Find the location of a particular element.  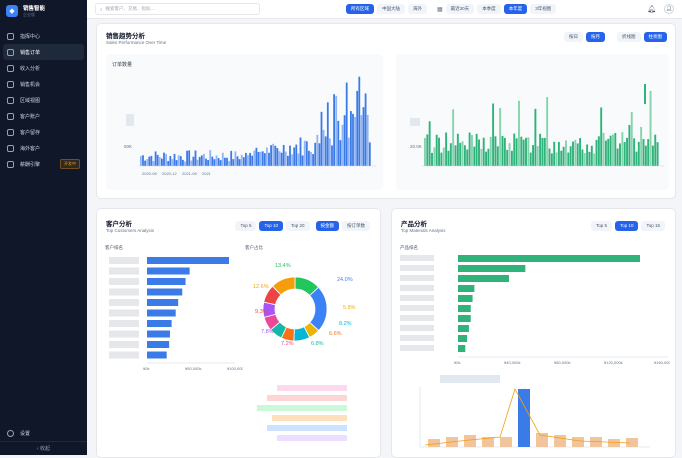

customer-topn-tab-1: Top 10 is located at coordinates (271, 226).